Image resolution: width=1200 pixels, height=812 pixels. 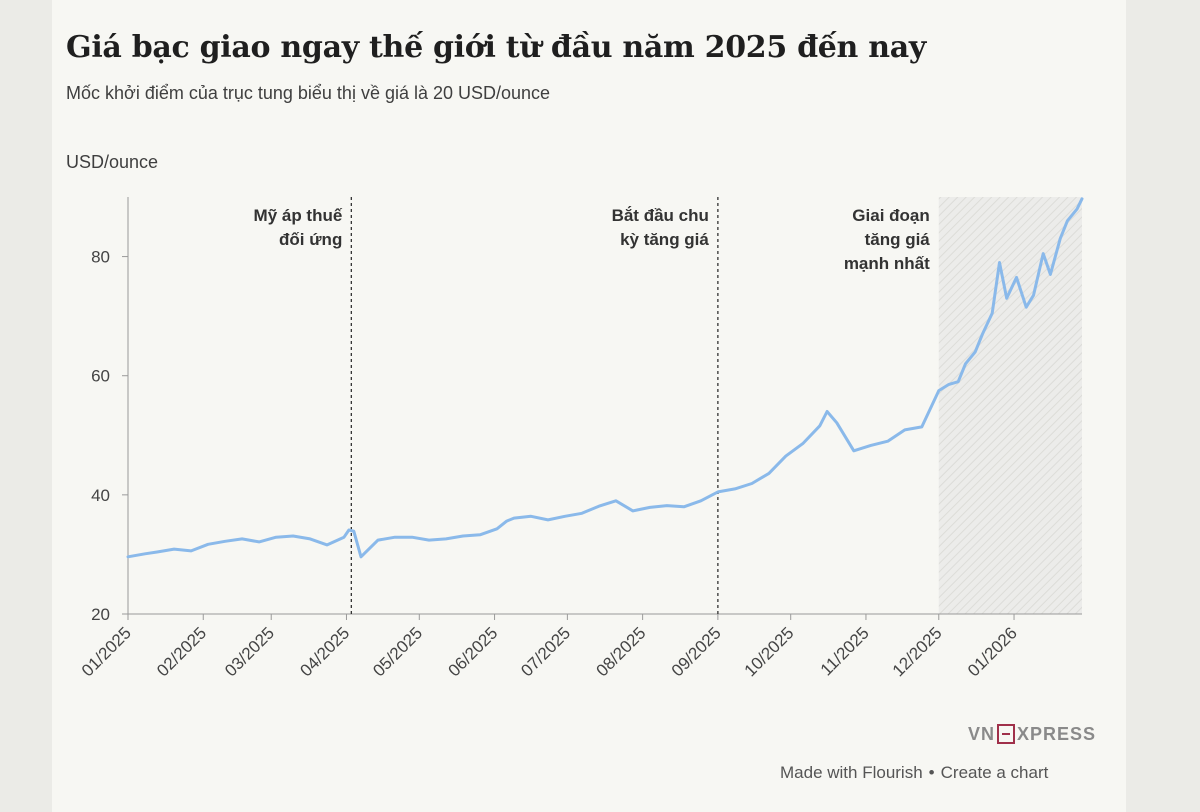 What do you see at coordinates (1057, 733) in the screenshot?
I see `logo-text-right: XPRESS` at bounding box center [1057, 733].